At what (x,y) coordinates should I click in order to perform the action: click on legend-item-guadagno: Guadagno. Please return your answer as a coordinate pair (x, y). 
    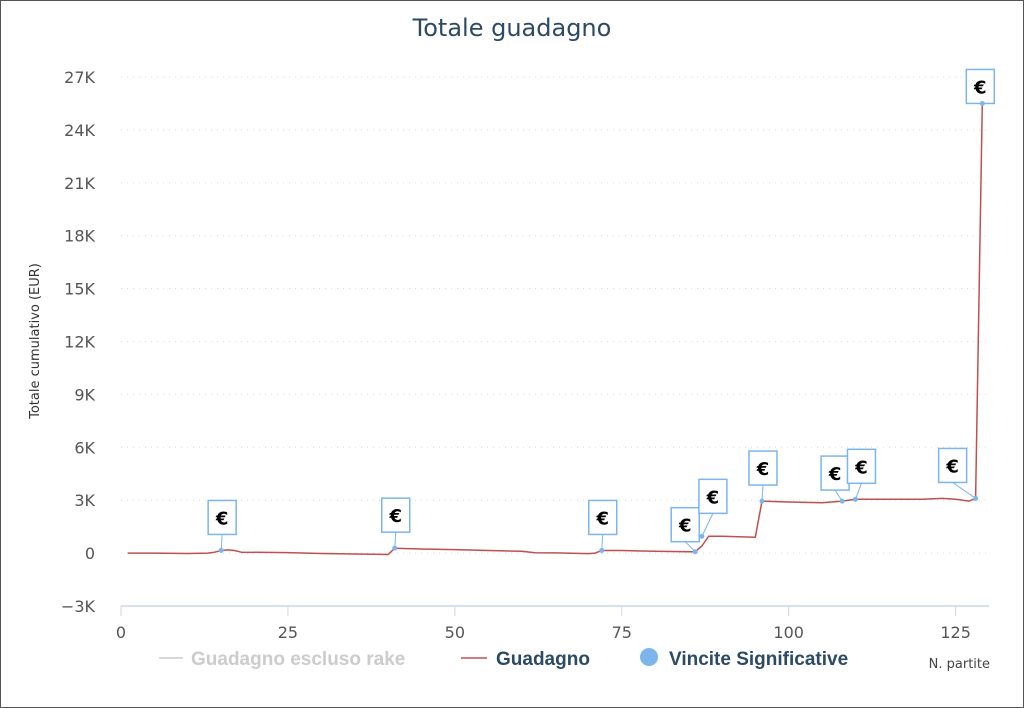
    Looking at the image, I should click on (543, 659).